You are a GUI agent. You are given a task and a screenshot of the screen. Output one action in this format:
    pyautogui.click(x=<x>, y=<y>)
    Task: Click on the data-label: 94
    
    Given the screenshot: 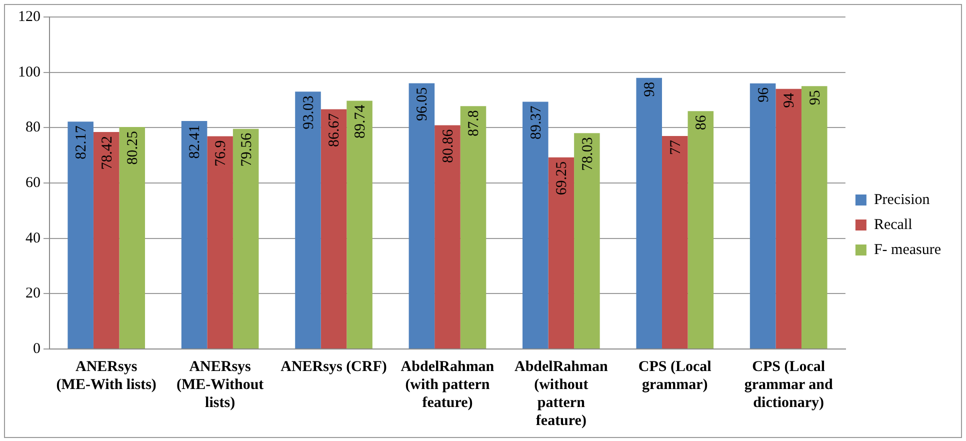 What is the action you would take?
    pyautogui.click(x=790, y=100)
    